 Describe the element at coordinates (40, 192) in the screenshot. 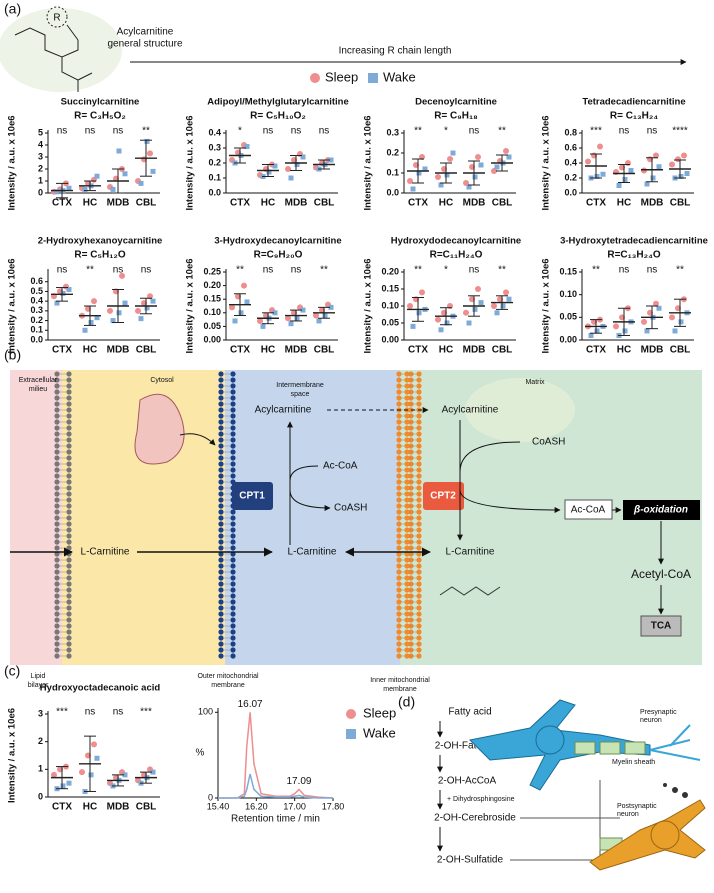

I see `y-tick-label: 0` at that location.